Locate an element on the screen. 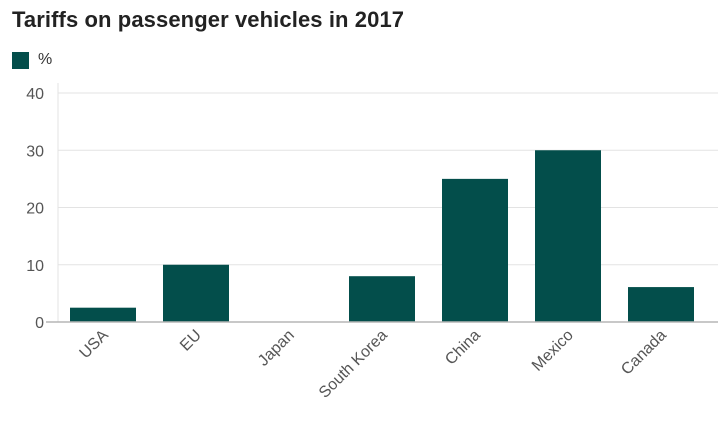 Image resolution: width=720 pixels, height=439 pixels. x-tick-label: Japan is located at coordinates (276, 348).